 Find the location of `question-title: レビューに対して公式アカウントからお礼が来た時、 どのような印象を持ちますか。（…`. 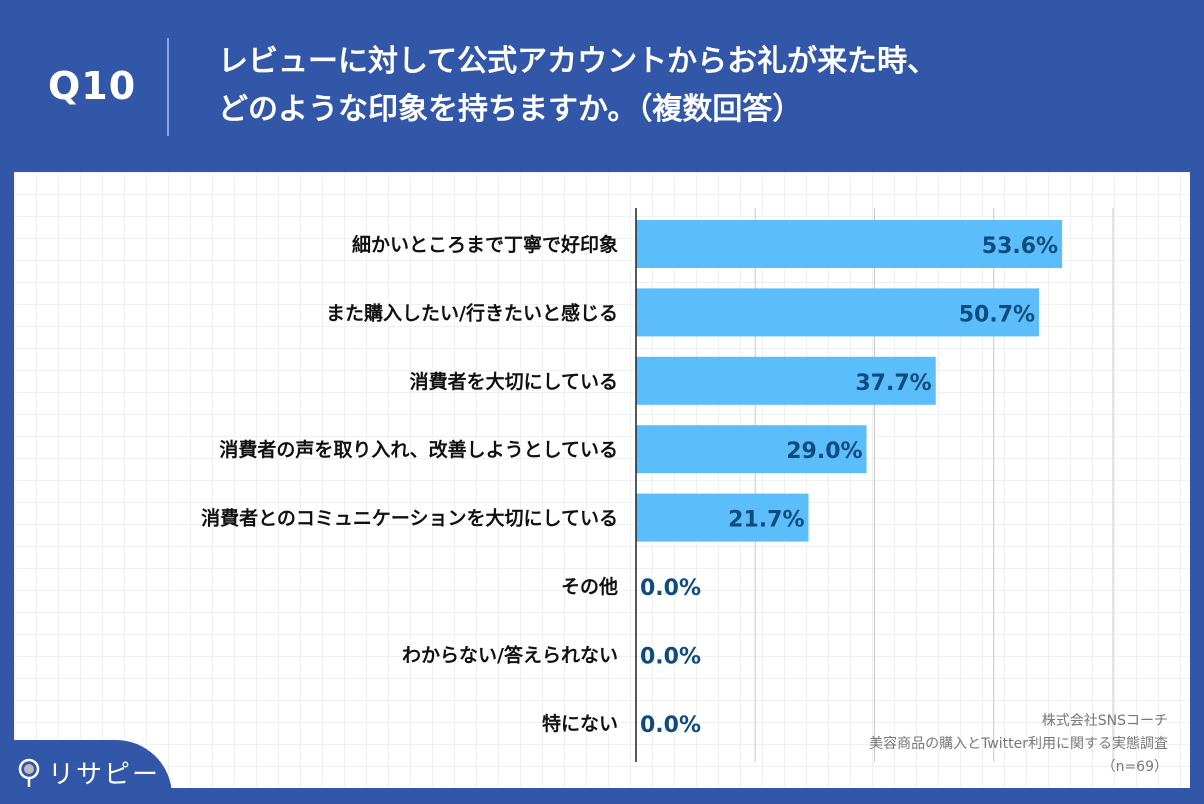

question-title: レビューに対して公式アカウントからお礼が来た時、 どのような印象を持ちますか。（… is located at coordinates (578, 85).